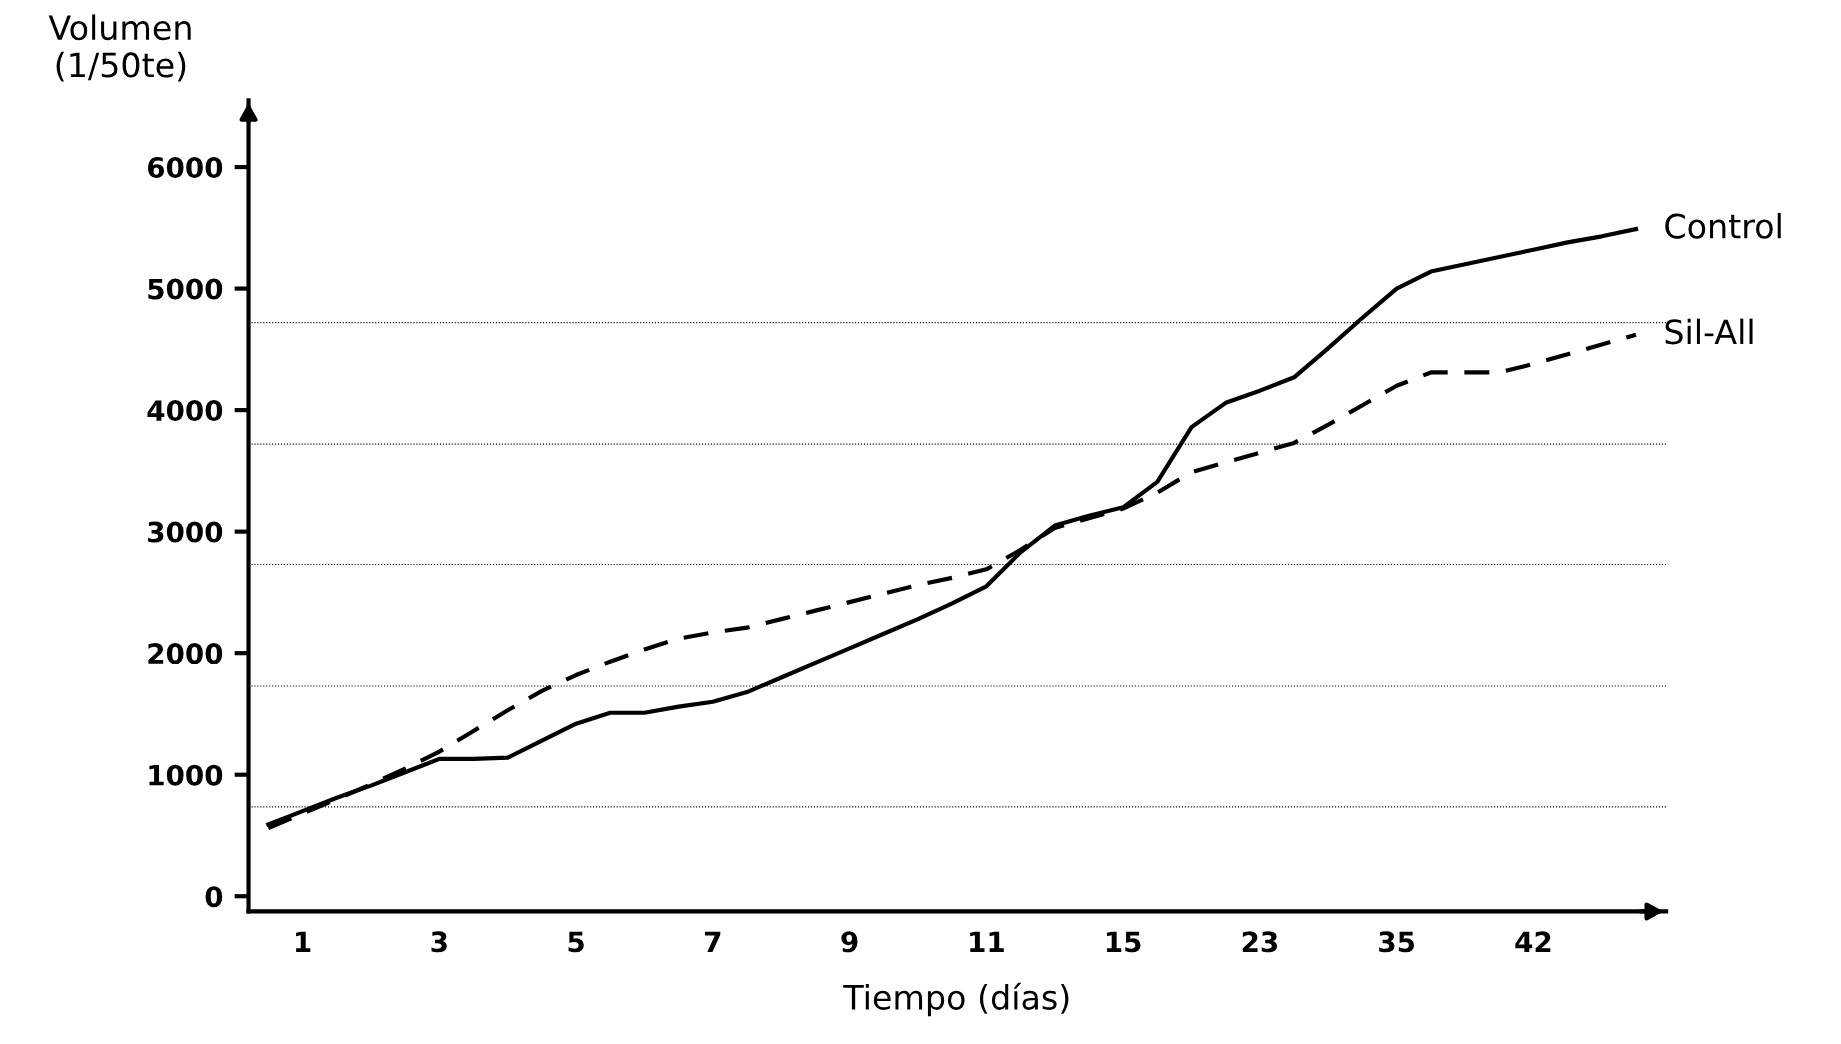 Image resolution: width=1841 pixels, height=1044 pixels. Describe the element at coordinates (576, 942) in the screenshot. I see `x-tick-label: 5` at that location.